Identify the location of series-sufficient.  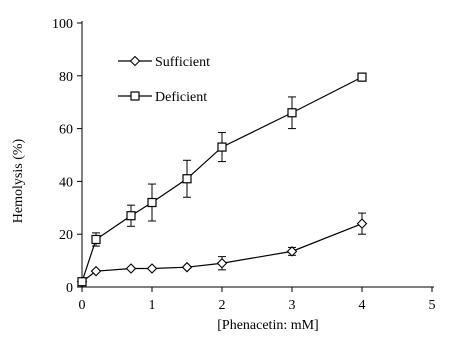
(222, 249).